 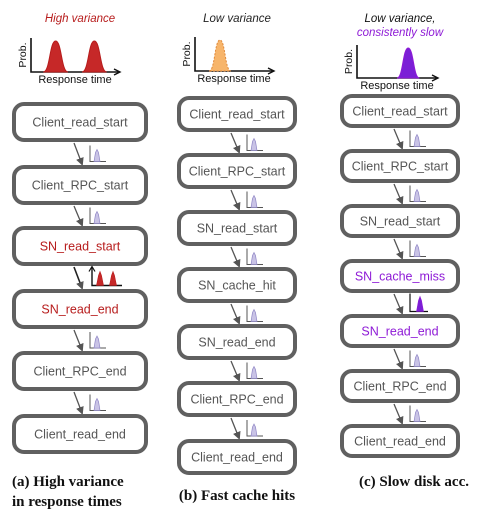 What do you see at coordinates (414, 482) in the screenshot?
I see `panel-caption: (c) Slow disk acc.` at bounding box center [414, 482].